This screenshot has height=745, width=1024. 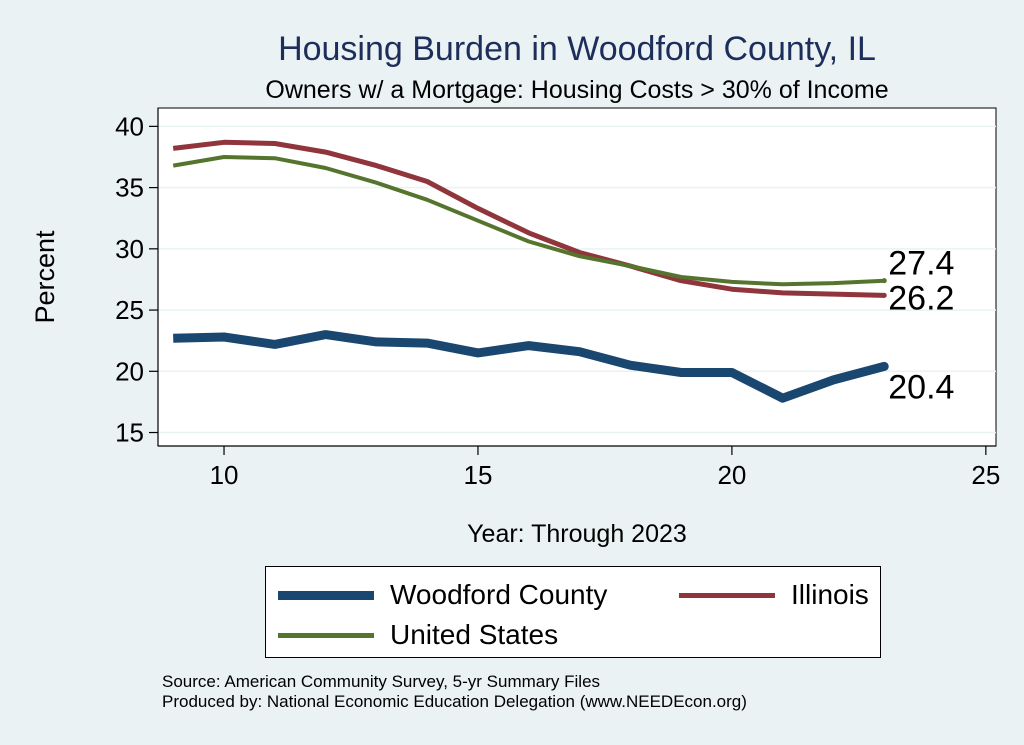 I want to click on series-line-illinois, so click(x=528, y=218).